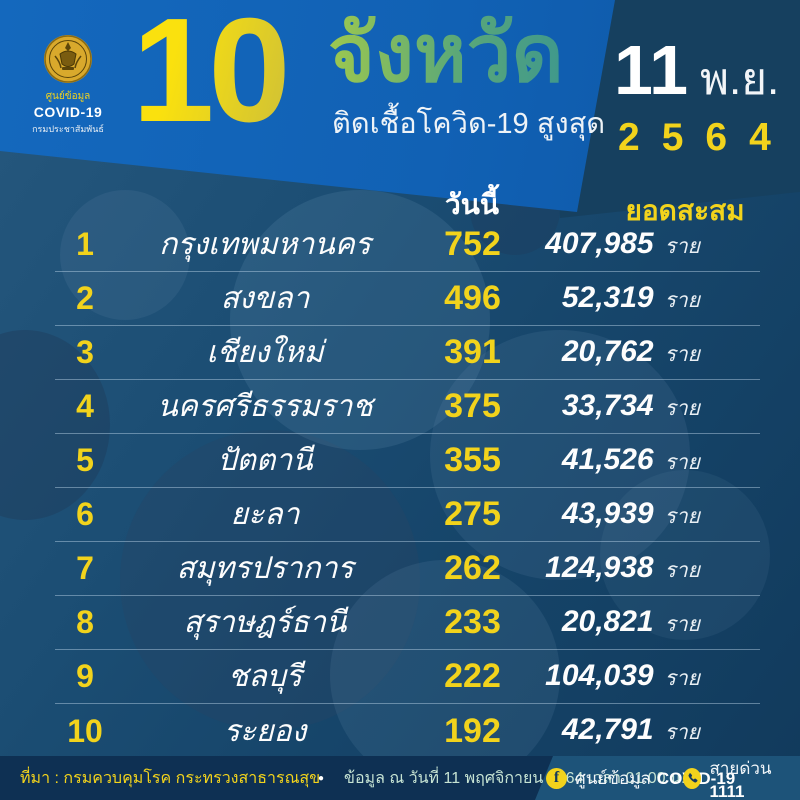  What do you see at coordinates (607, 621) in the screenshot?
I see `cumulative-number: 20,821` at bounding box center [607, 621].